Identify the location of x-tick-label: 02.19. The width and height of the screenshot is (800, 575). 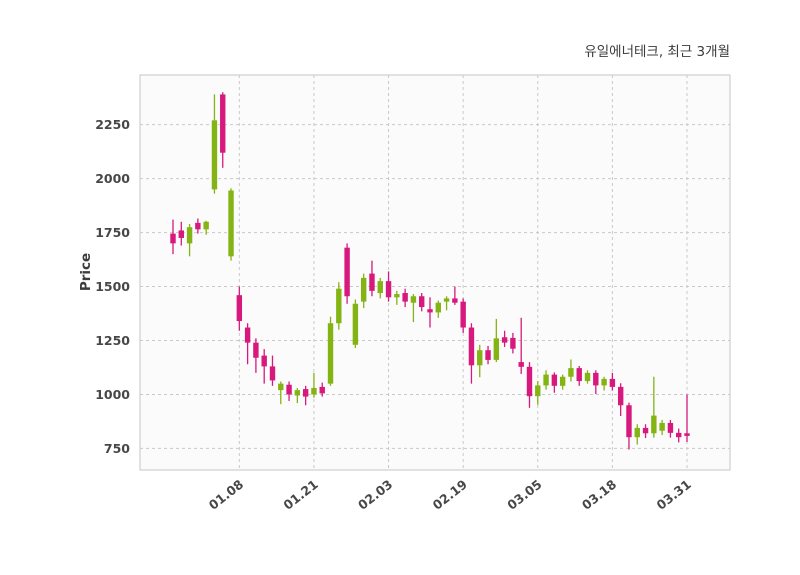
(450, 495).